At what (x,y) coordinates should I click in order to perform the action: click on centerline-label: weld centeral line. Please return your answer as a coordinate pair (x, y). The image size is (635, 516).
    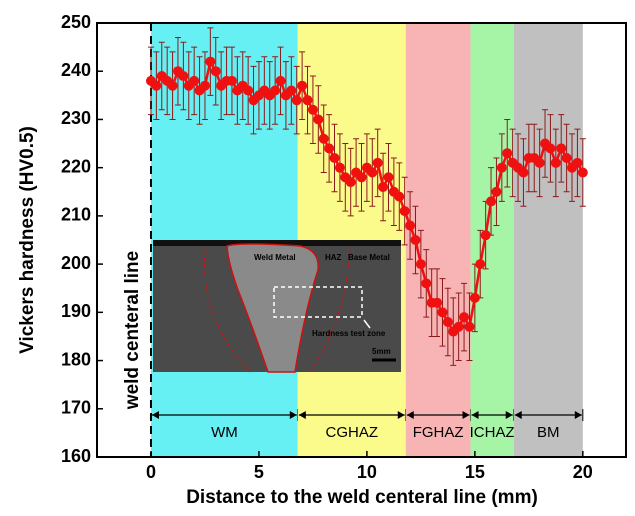
    Looking at the image, I should click on (132, 330).